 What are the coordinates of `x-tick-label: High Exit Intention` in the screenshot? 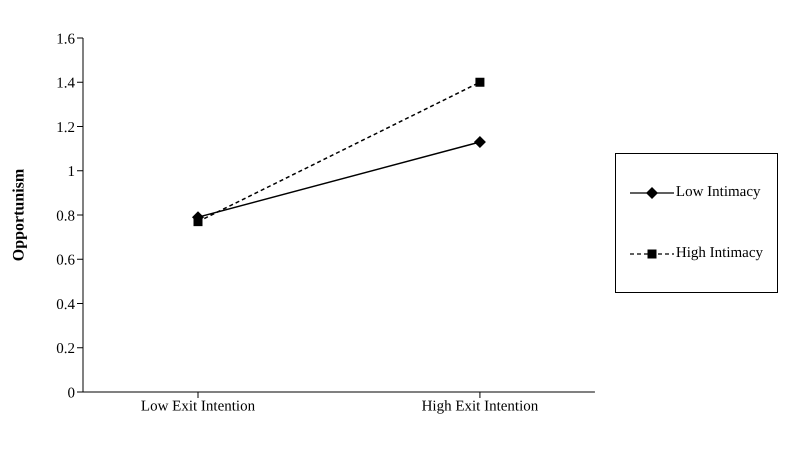 It's located at (480, 406).